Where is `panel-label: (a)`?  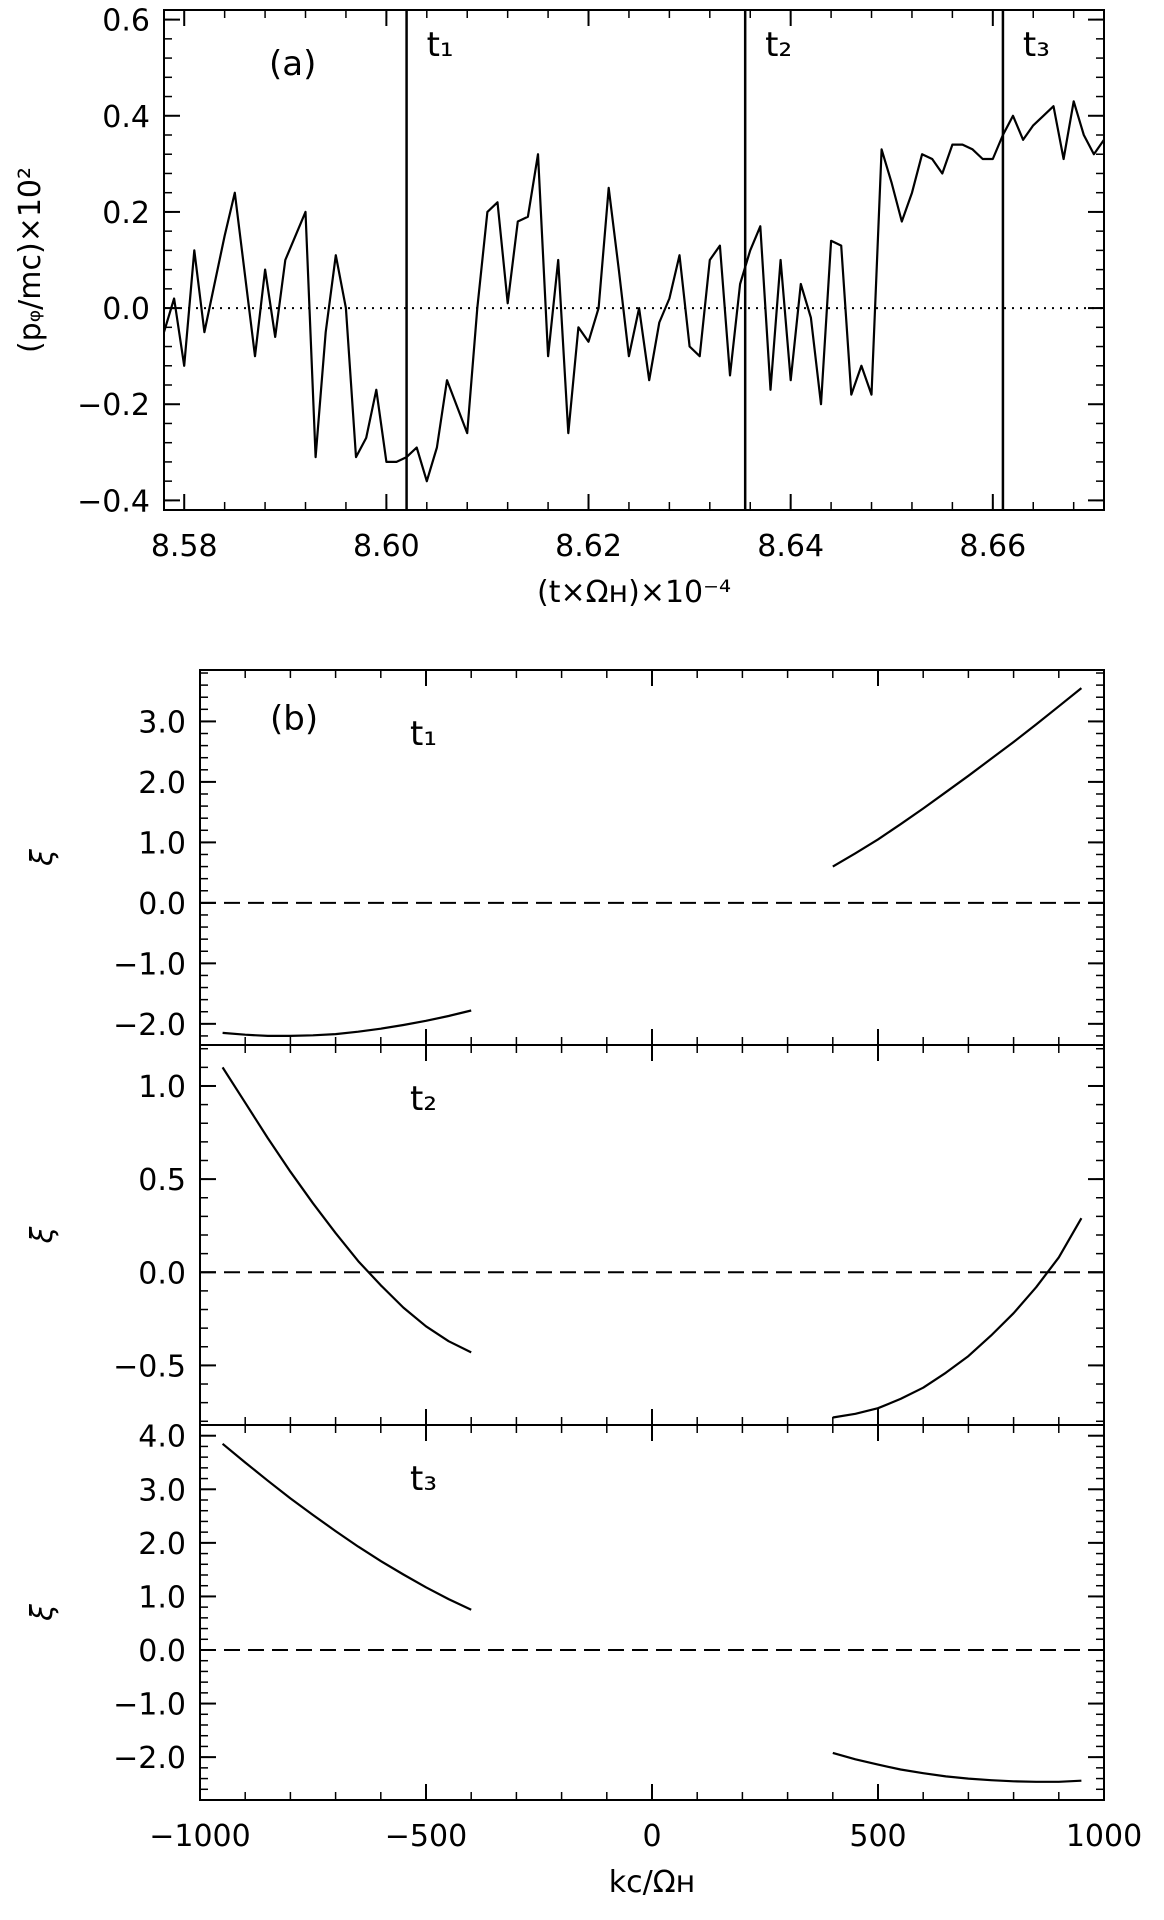 panel-label: (a) is located at coordinates (292, 64).